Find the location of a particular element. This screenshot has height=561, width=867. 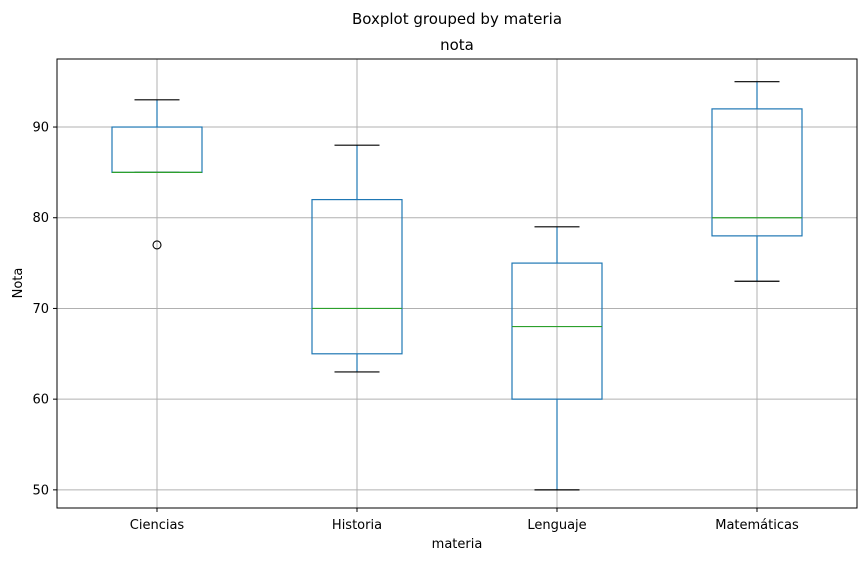

x-tick-label: Lenguaje is located at coordinates (556, 525).